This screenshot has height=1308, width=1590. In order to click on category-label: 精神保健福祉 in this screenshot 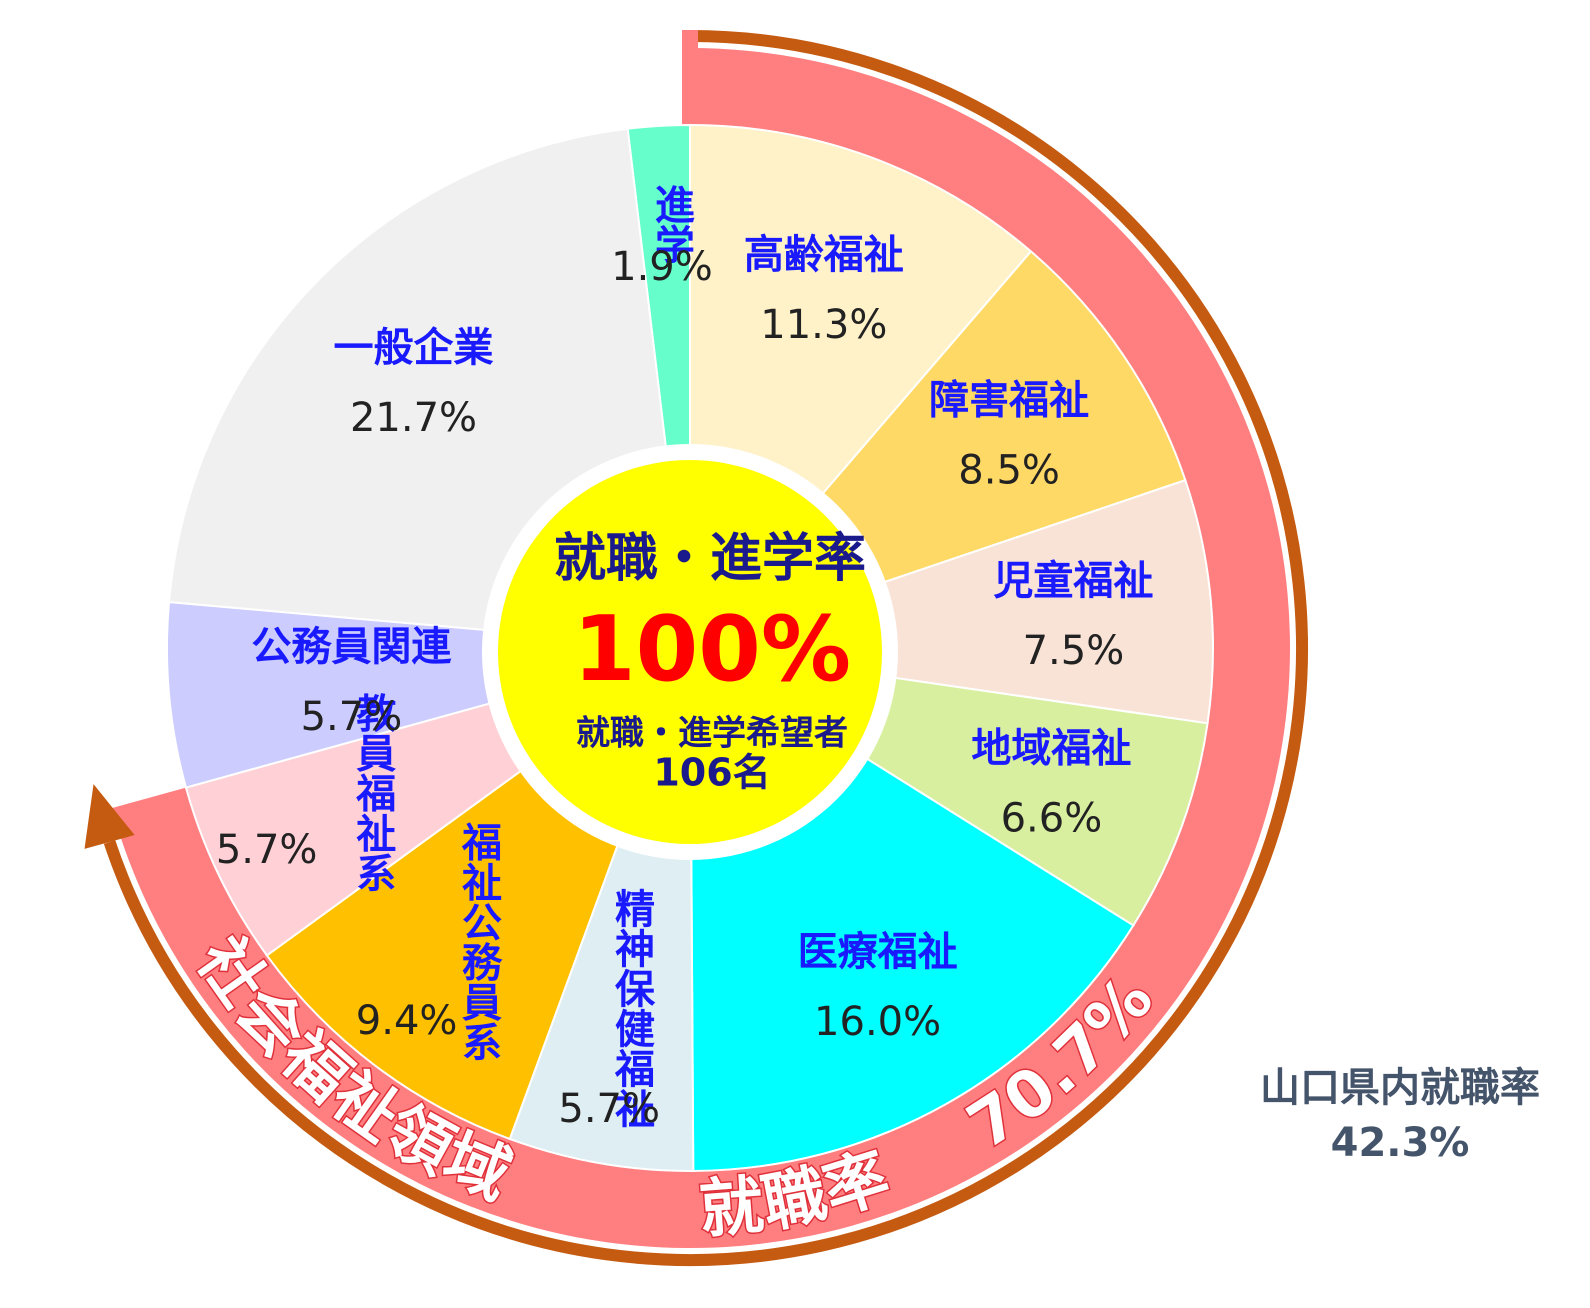, I will do `click(632, 1008)`.